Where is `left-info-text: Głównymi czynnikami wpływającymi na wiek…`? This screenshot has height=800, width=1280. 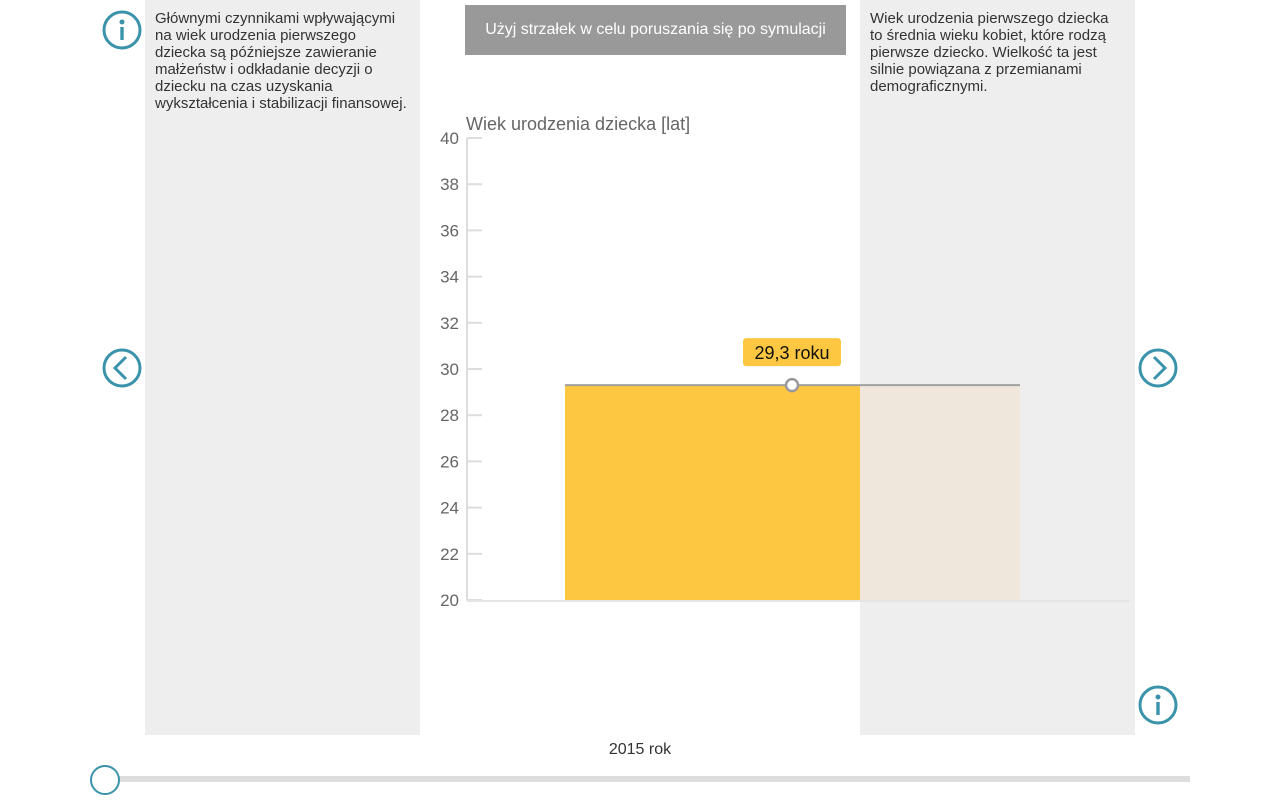 left-info-text: Głównymi czynnikami wpływającymi na wiek… is located at coordinates (281, 61).